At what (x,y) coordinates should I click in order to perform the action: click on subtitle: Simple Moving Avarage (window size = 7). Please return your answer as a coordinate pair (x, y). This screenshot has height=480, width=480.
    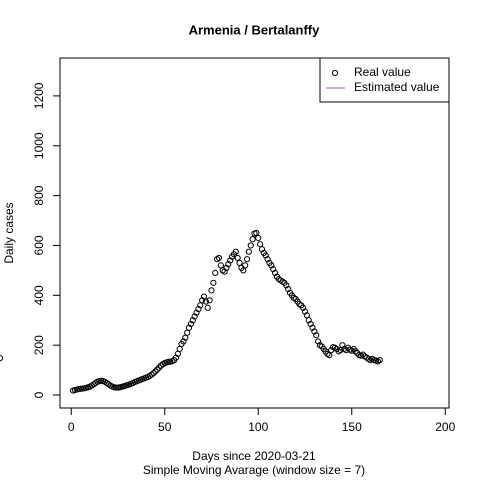
    Looking at the image, I should click on (254, 470).